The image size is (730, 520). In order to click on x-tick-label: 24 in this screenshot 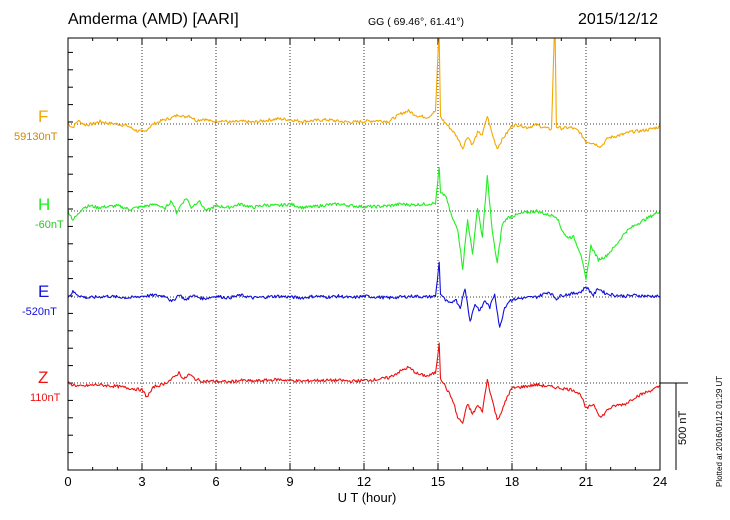, I will do `click(660, 481)`.